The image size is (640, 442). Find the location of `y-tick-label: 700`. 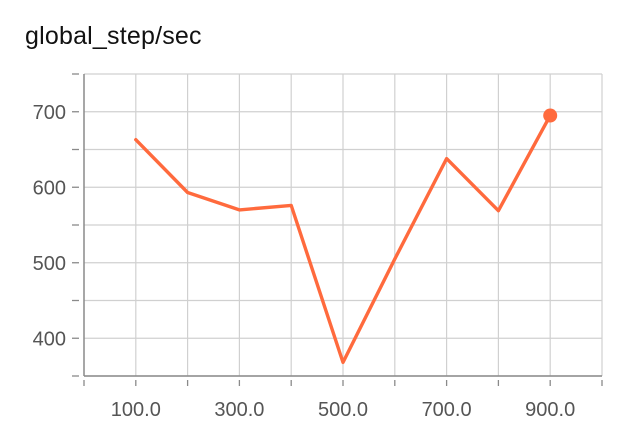

y-tick-label: 700 is located at coordinates (49, 113).